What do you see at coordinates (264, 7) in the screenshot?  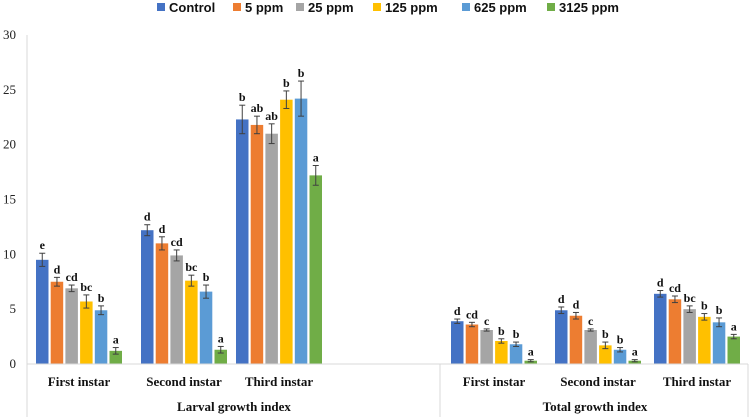 I see `legend-label: 5 ppm` at bounding box center [264, 7].